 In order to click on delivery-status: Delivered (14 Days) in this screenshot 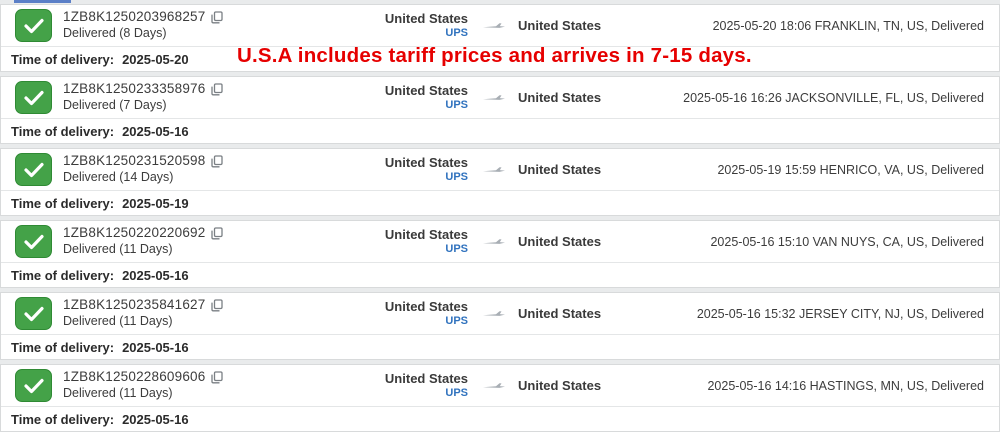, I will do `click(118, 177)`.